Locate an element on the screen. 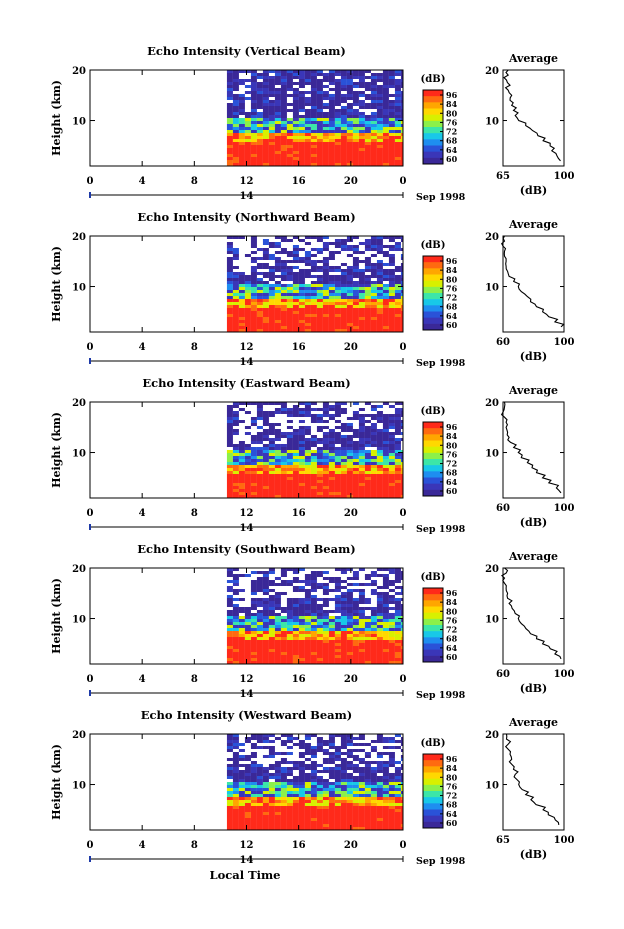 The height and width of the screenshot is (929, 624). colorbar-frame is located at coordinates (433, 791).